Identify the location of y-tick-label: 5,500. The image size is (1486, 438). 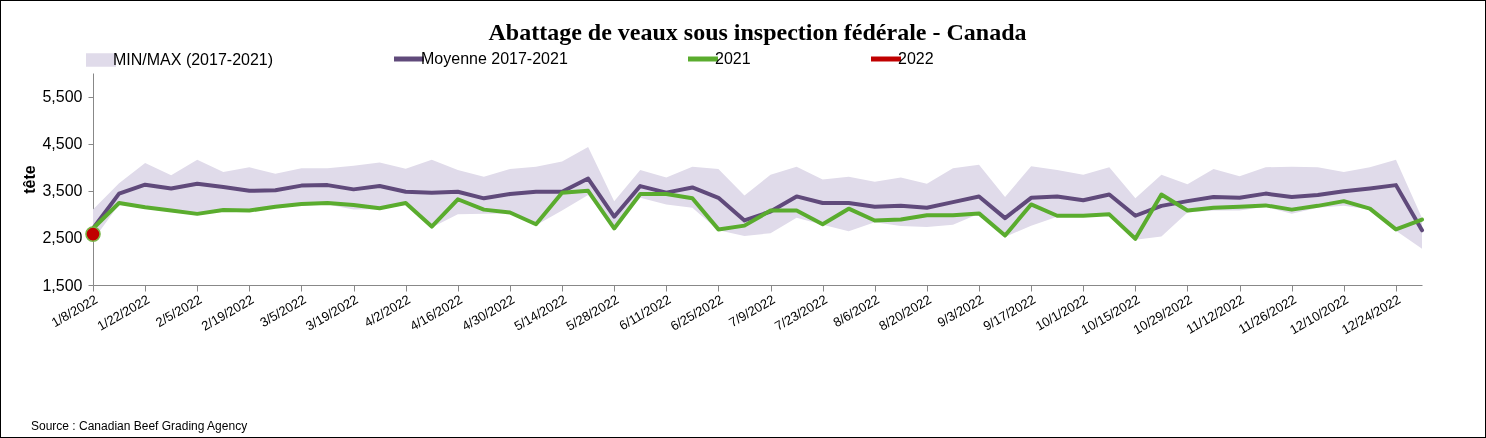
(62, 97).